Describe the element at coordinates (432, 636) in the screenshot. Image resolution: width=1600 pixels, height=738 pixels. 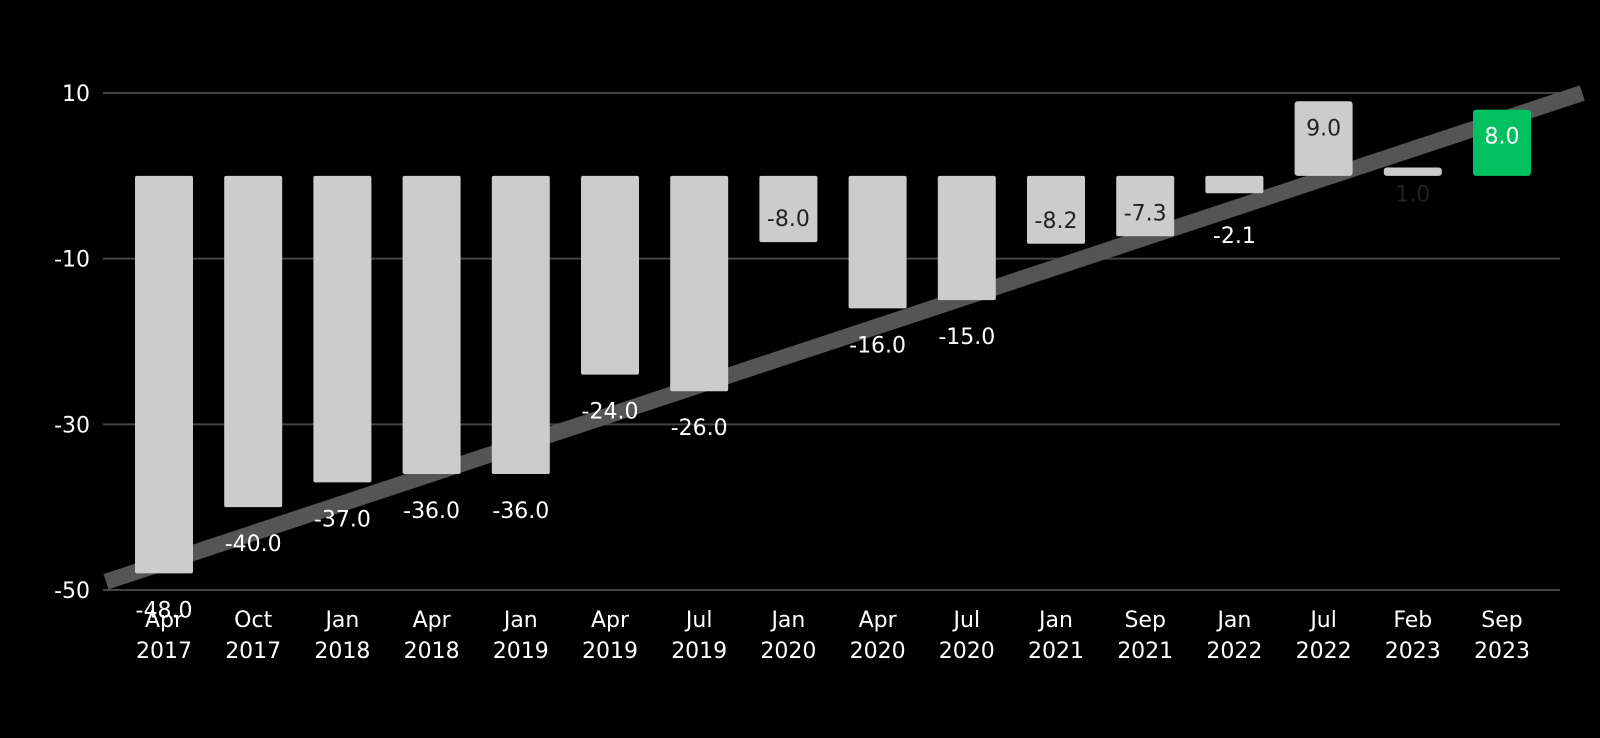
I see `x-tick-label: Apr 2018` at that location.